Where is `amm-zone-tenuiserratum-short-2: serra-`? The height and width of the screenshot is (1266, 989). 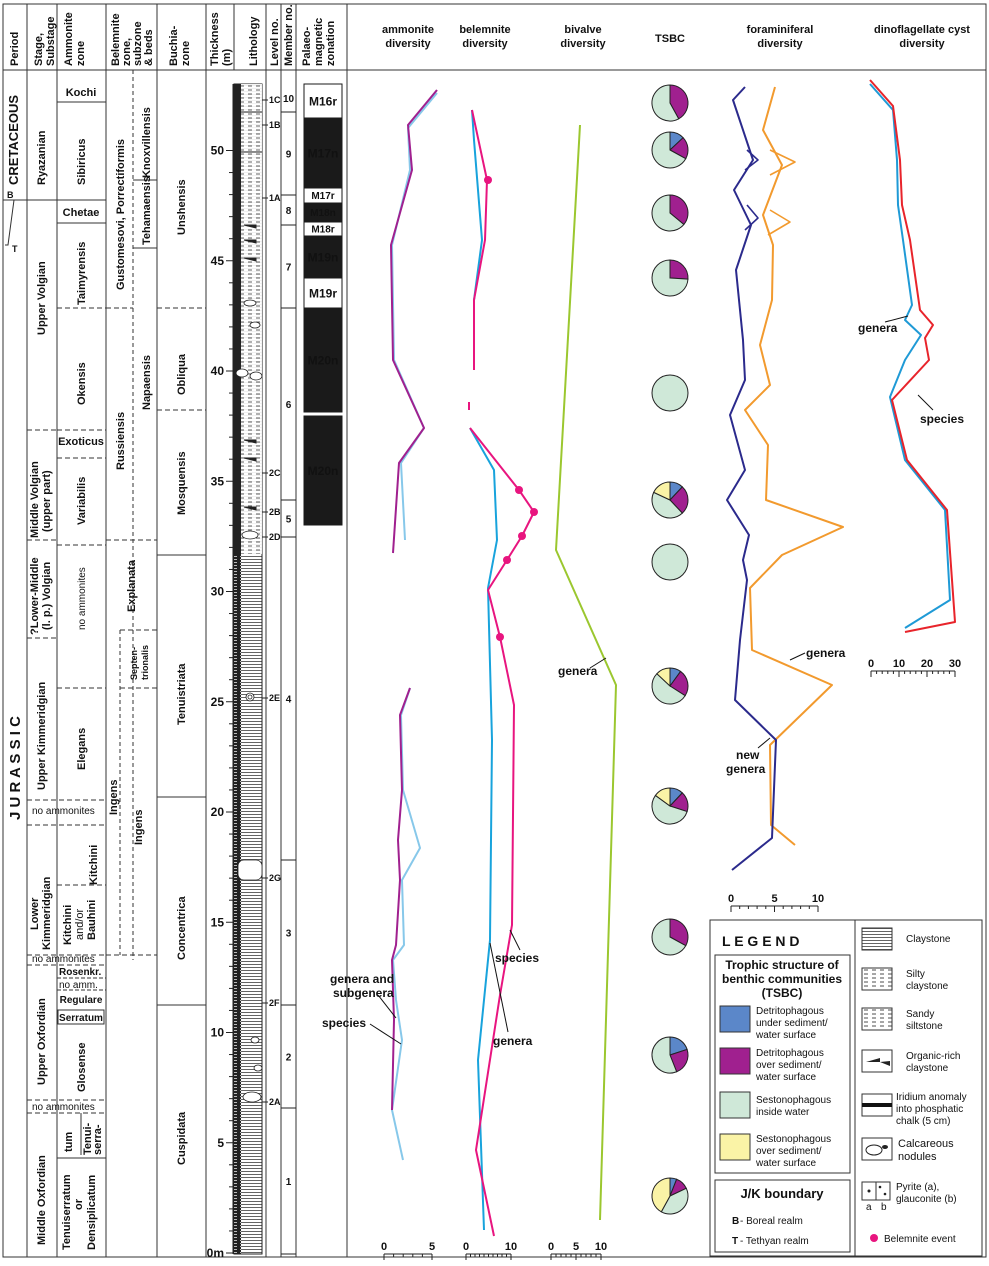 amm-zone-tenuiserratum-short-2: serra- is located at coordinates (98, 1139).